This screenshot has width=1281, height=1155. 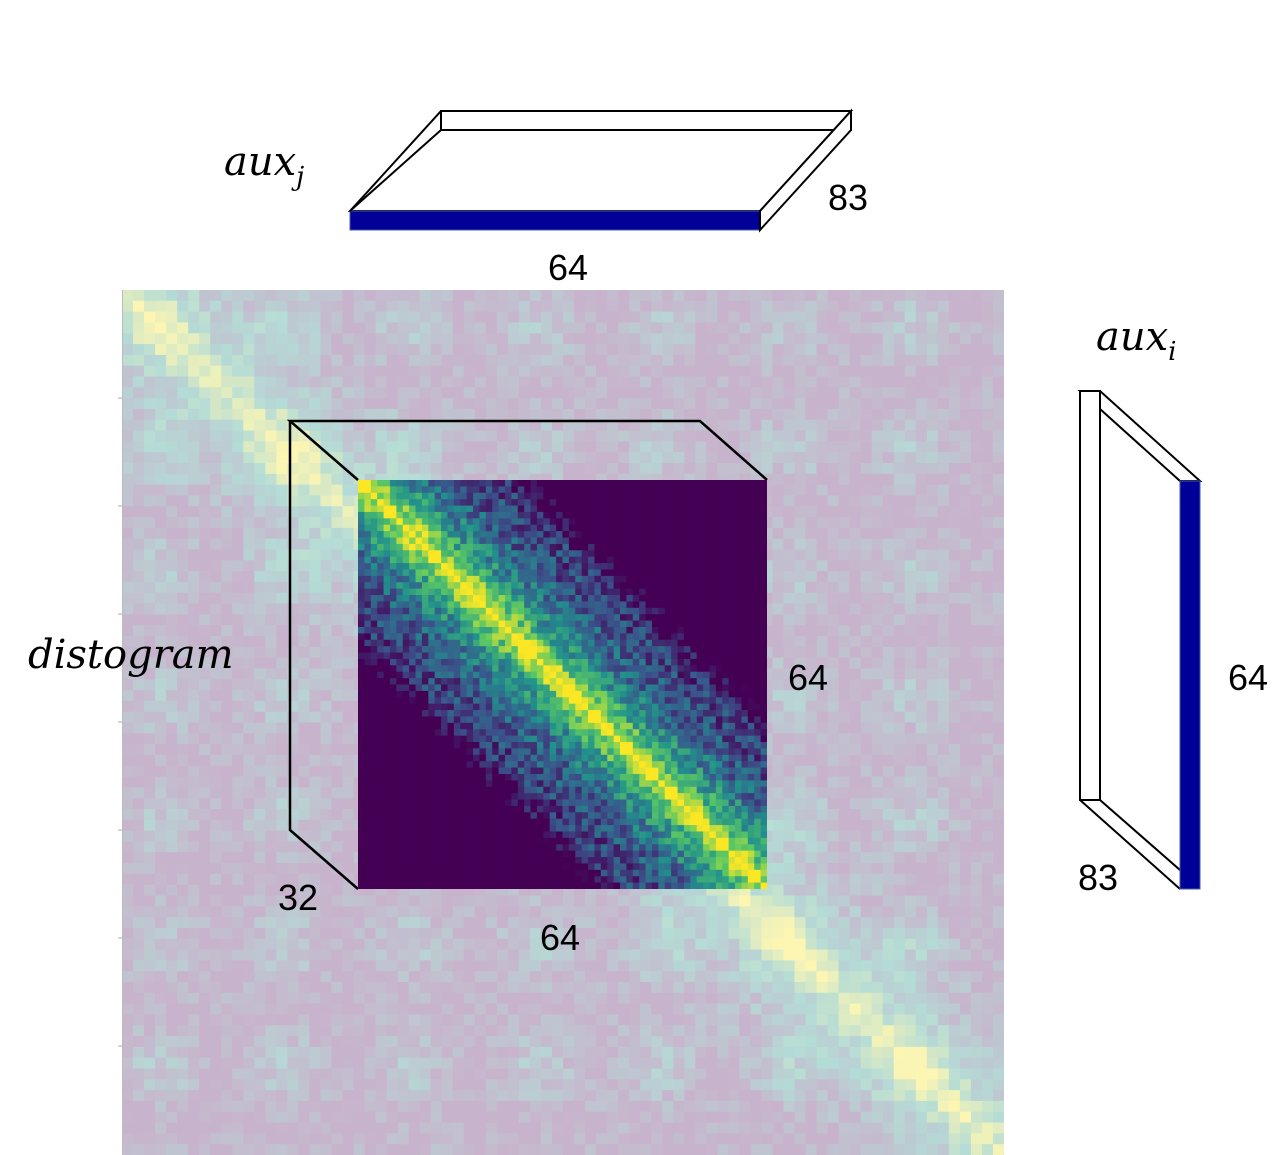 I want to click on aux-i-depth-label: 83, so click(x=1098, y=877).